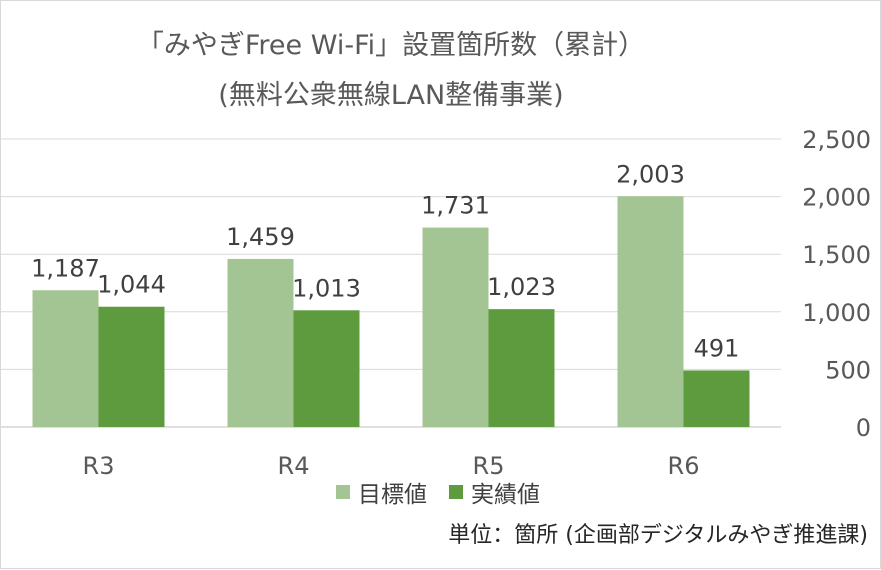  What do you see at coordinates (489, 466) in the screenshot?
I see `x-tick-label: R5` at bounding box center [489, 466].